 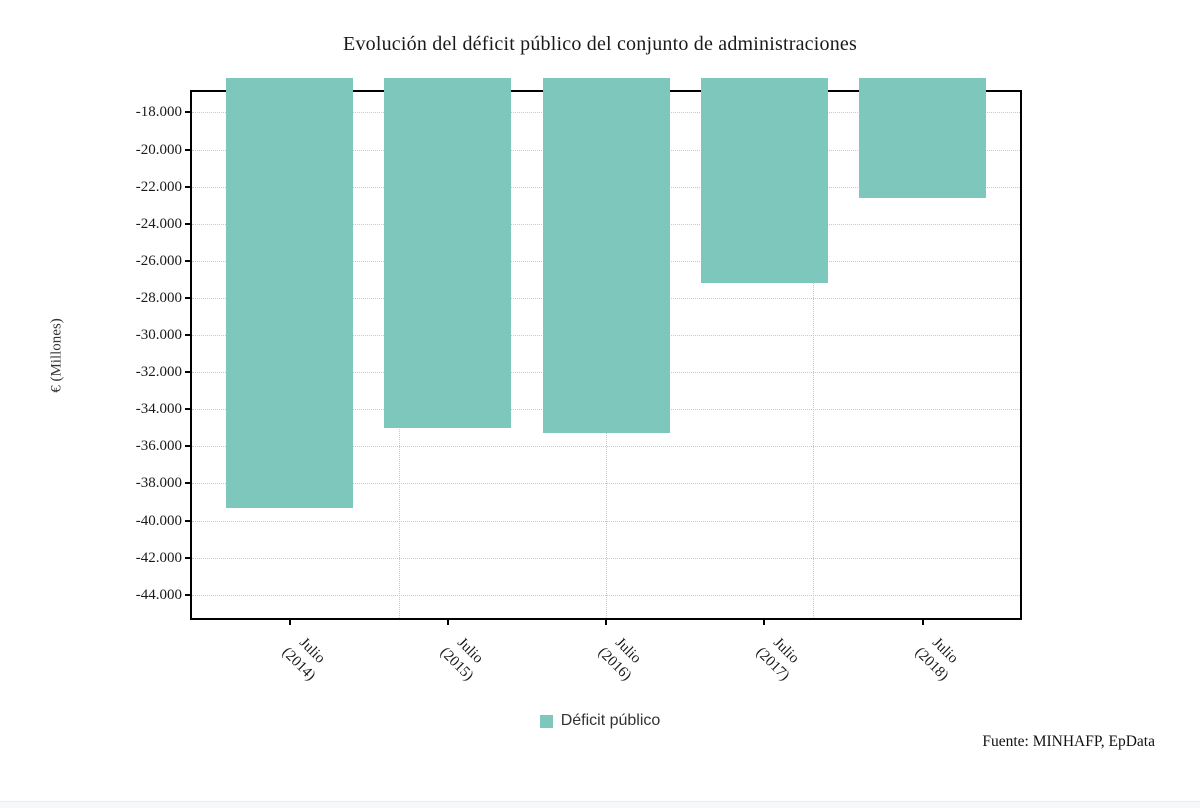 I want to click on legend-swatch-icon, so click(x=546, y=721).